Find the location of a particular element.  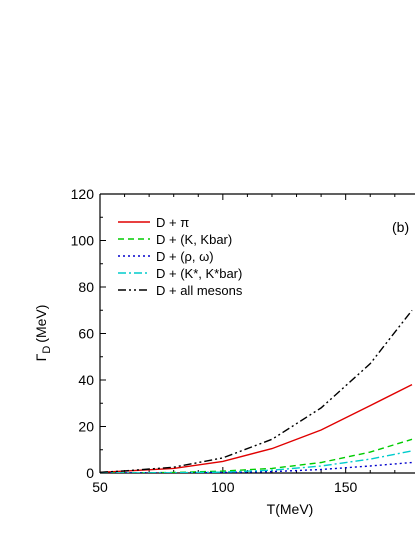

y-tick-label: 20 is located at coordinates (86, 427).